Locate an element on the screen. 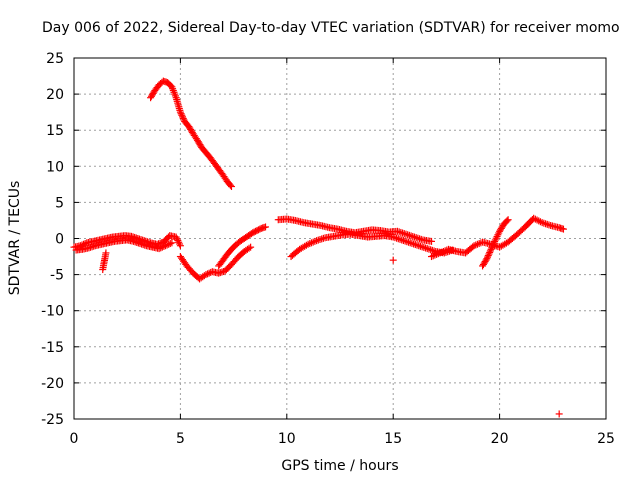 Image resolution: width=640 pixels, height=480 pixels. x-tick-label: 10 is located at coordinates (287, 439).